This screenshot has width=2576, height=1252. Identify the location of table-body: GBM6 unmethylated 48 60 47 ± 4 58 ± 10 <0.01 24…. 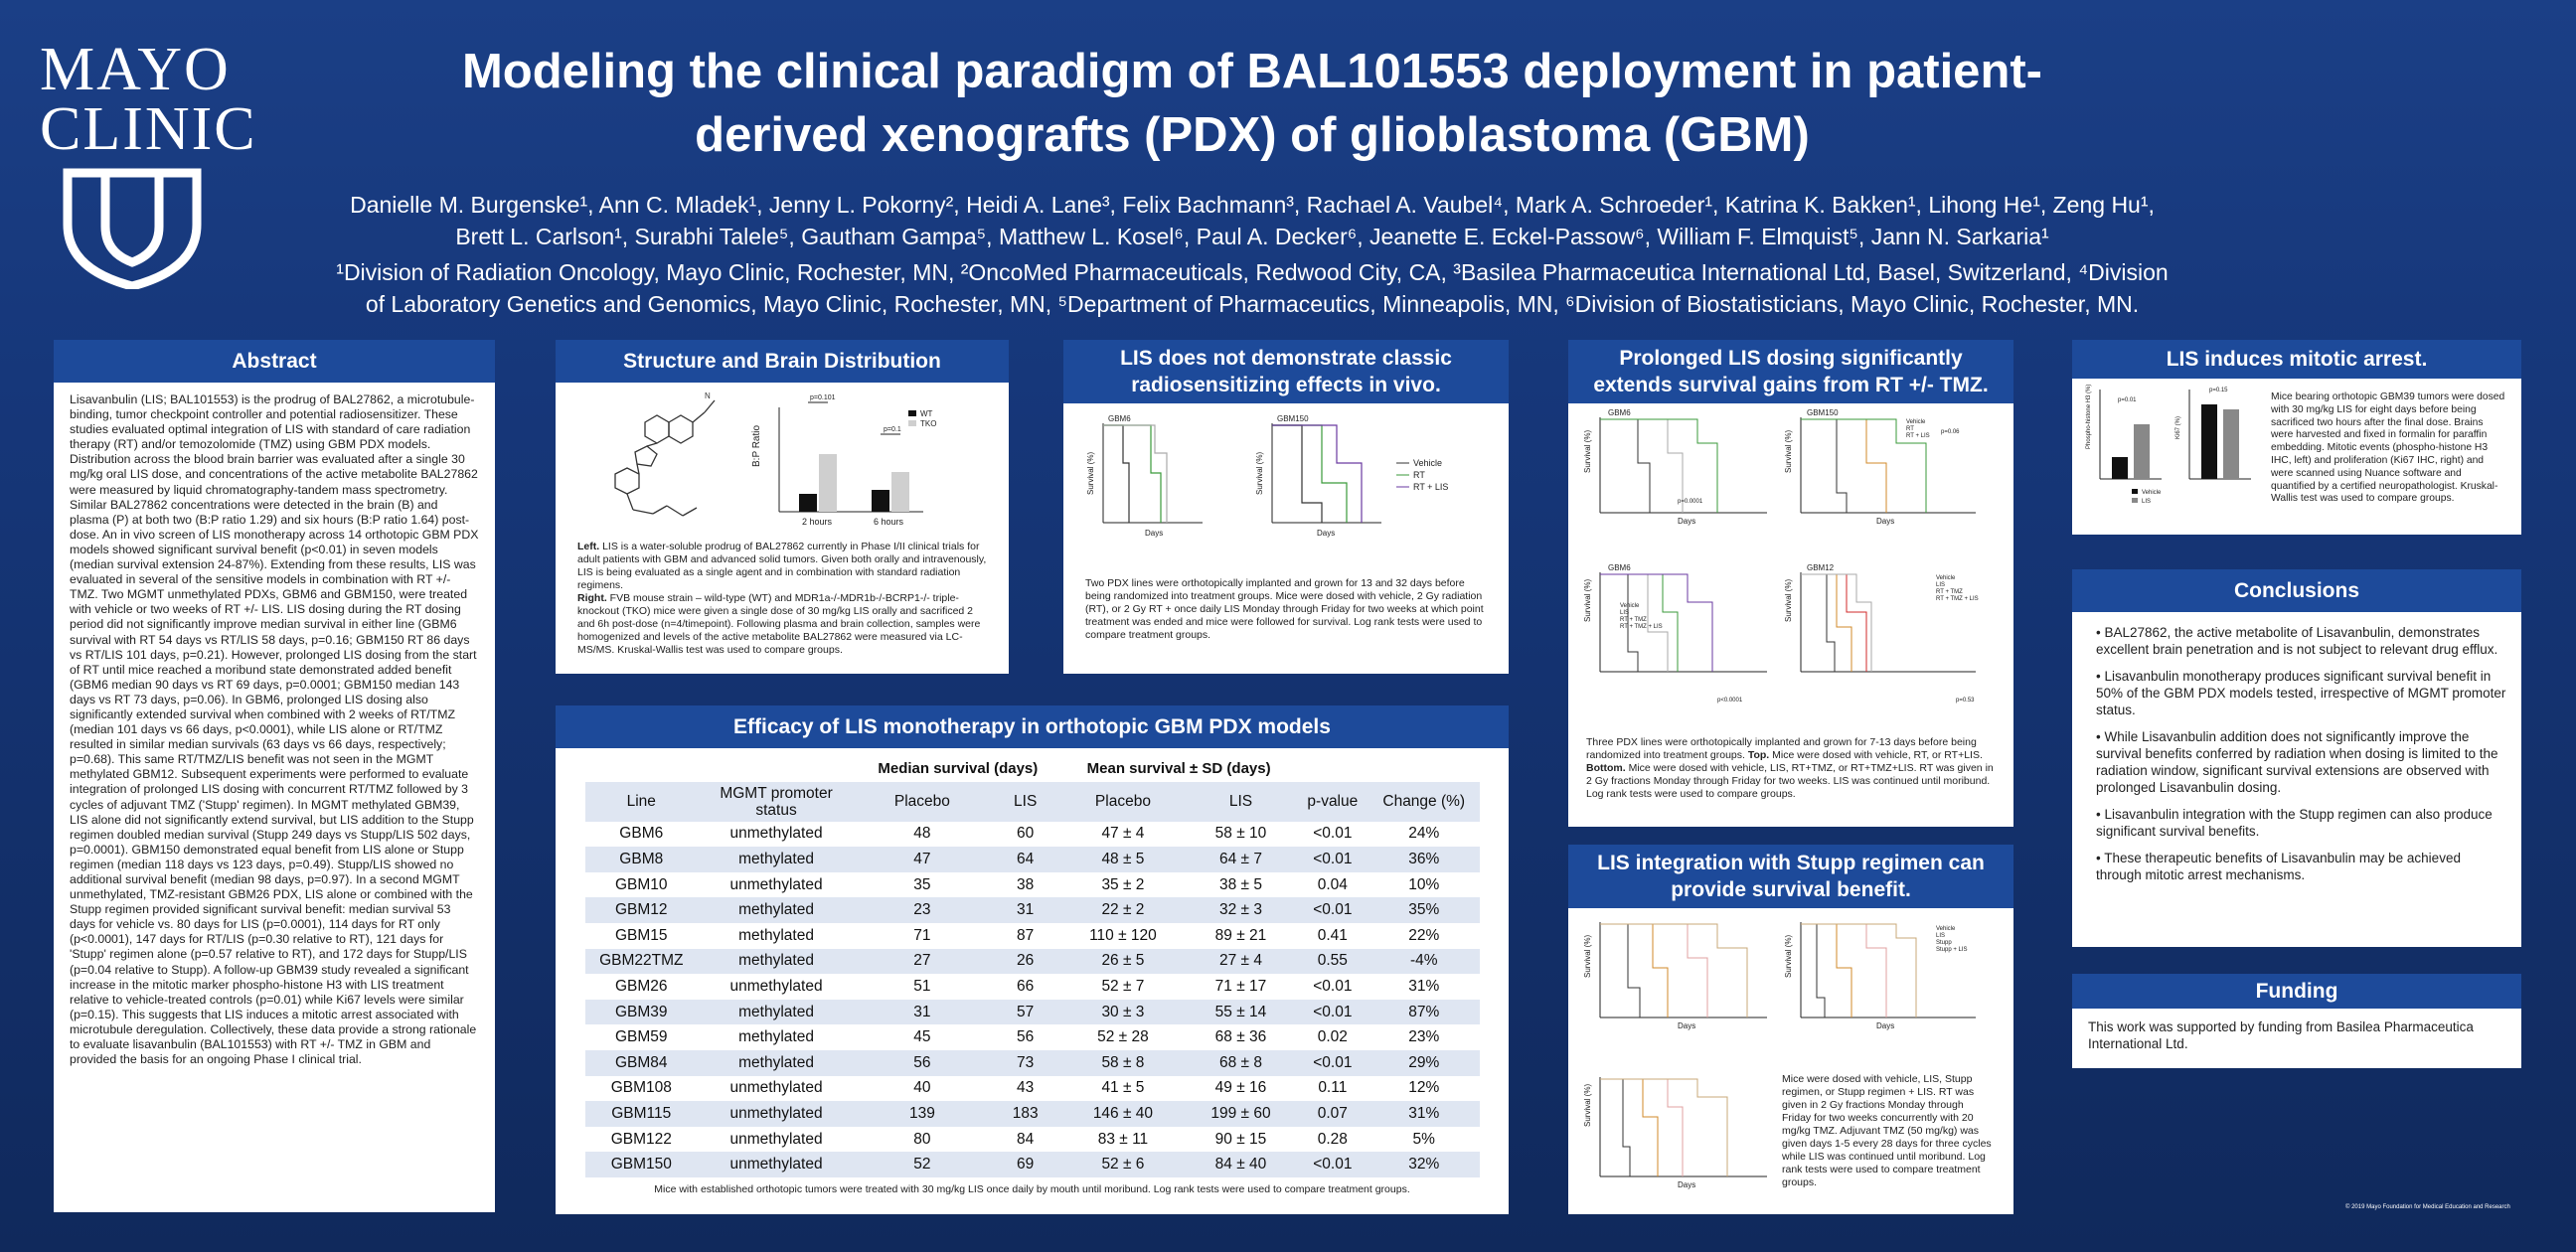
(1032, 1000).